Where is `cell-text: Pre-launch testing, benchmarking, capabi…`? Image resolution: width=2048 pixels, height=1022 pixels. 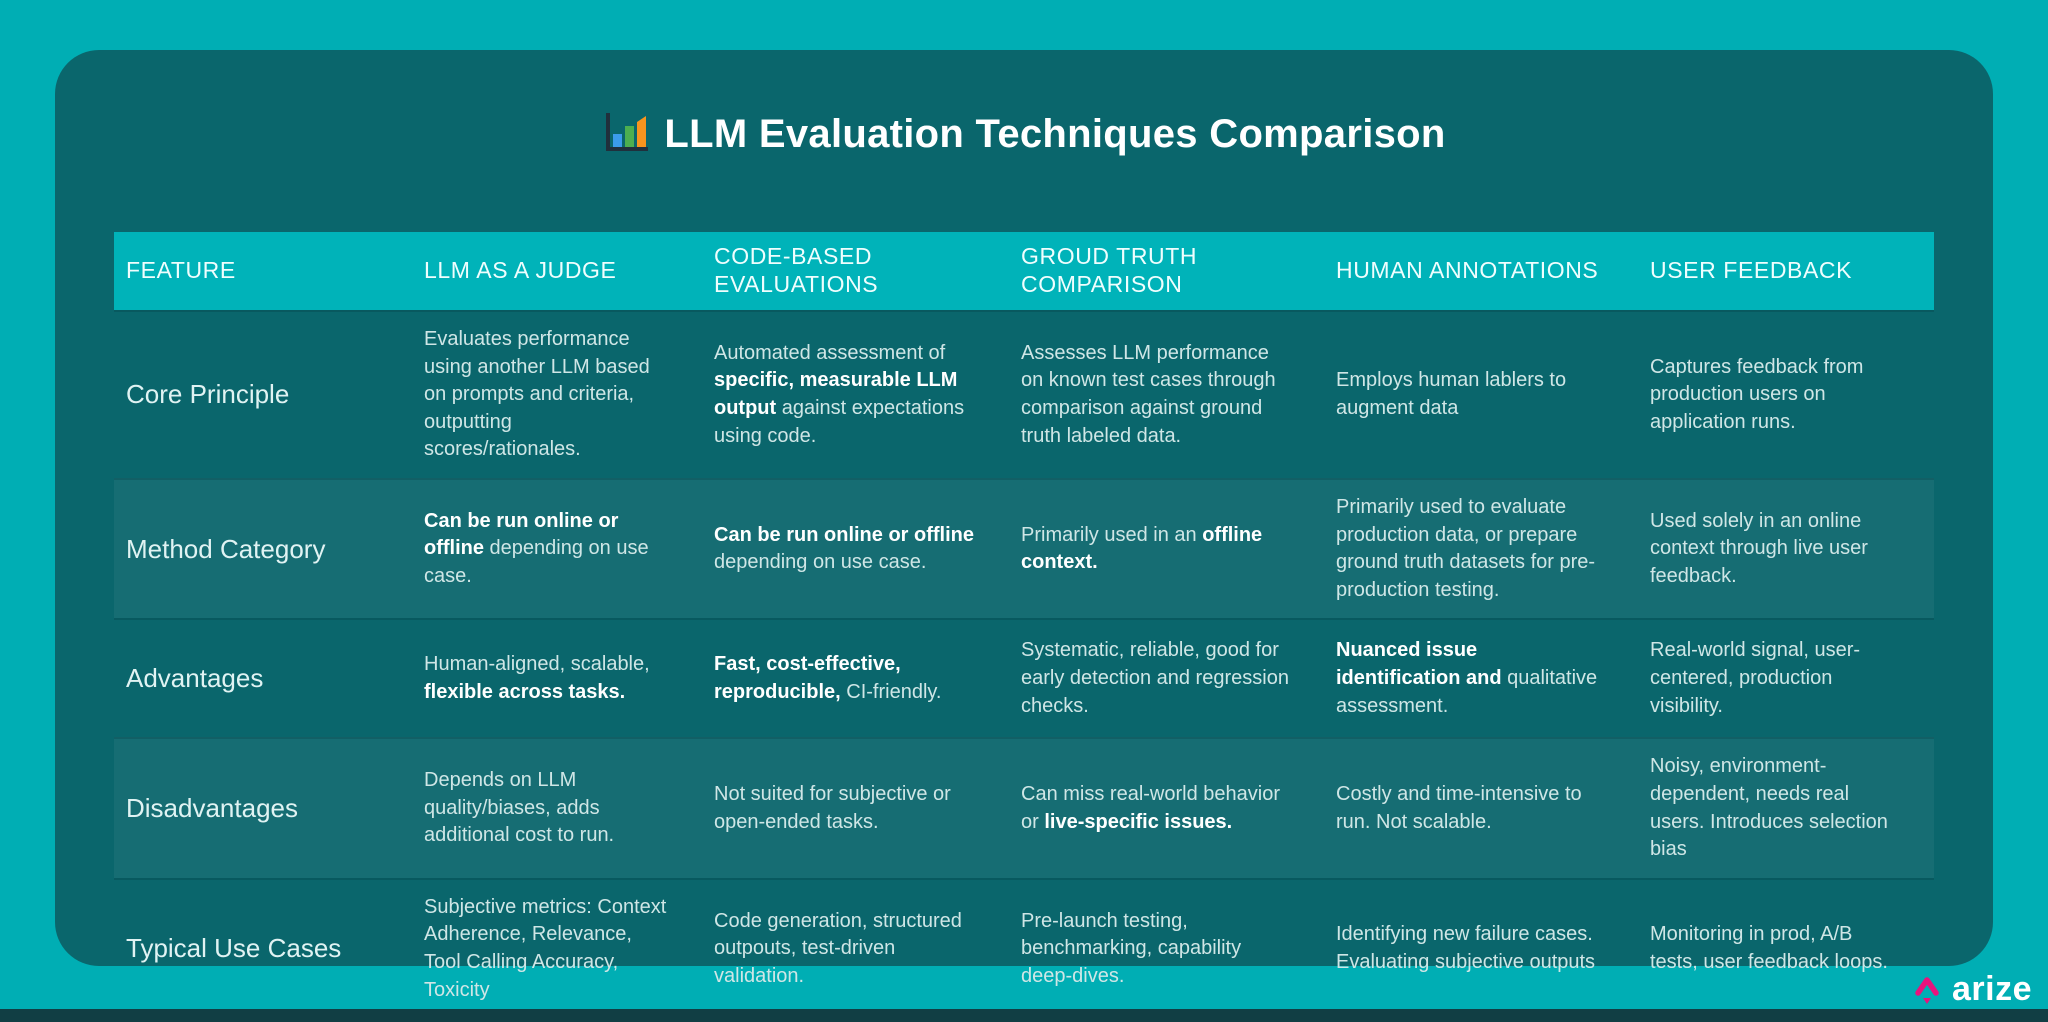 cell-text: Pre-launch testing, benchmarking, capabi… is located at coordinates (1131, 948).